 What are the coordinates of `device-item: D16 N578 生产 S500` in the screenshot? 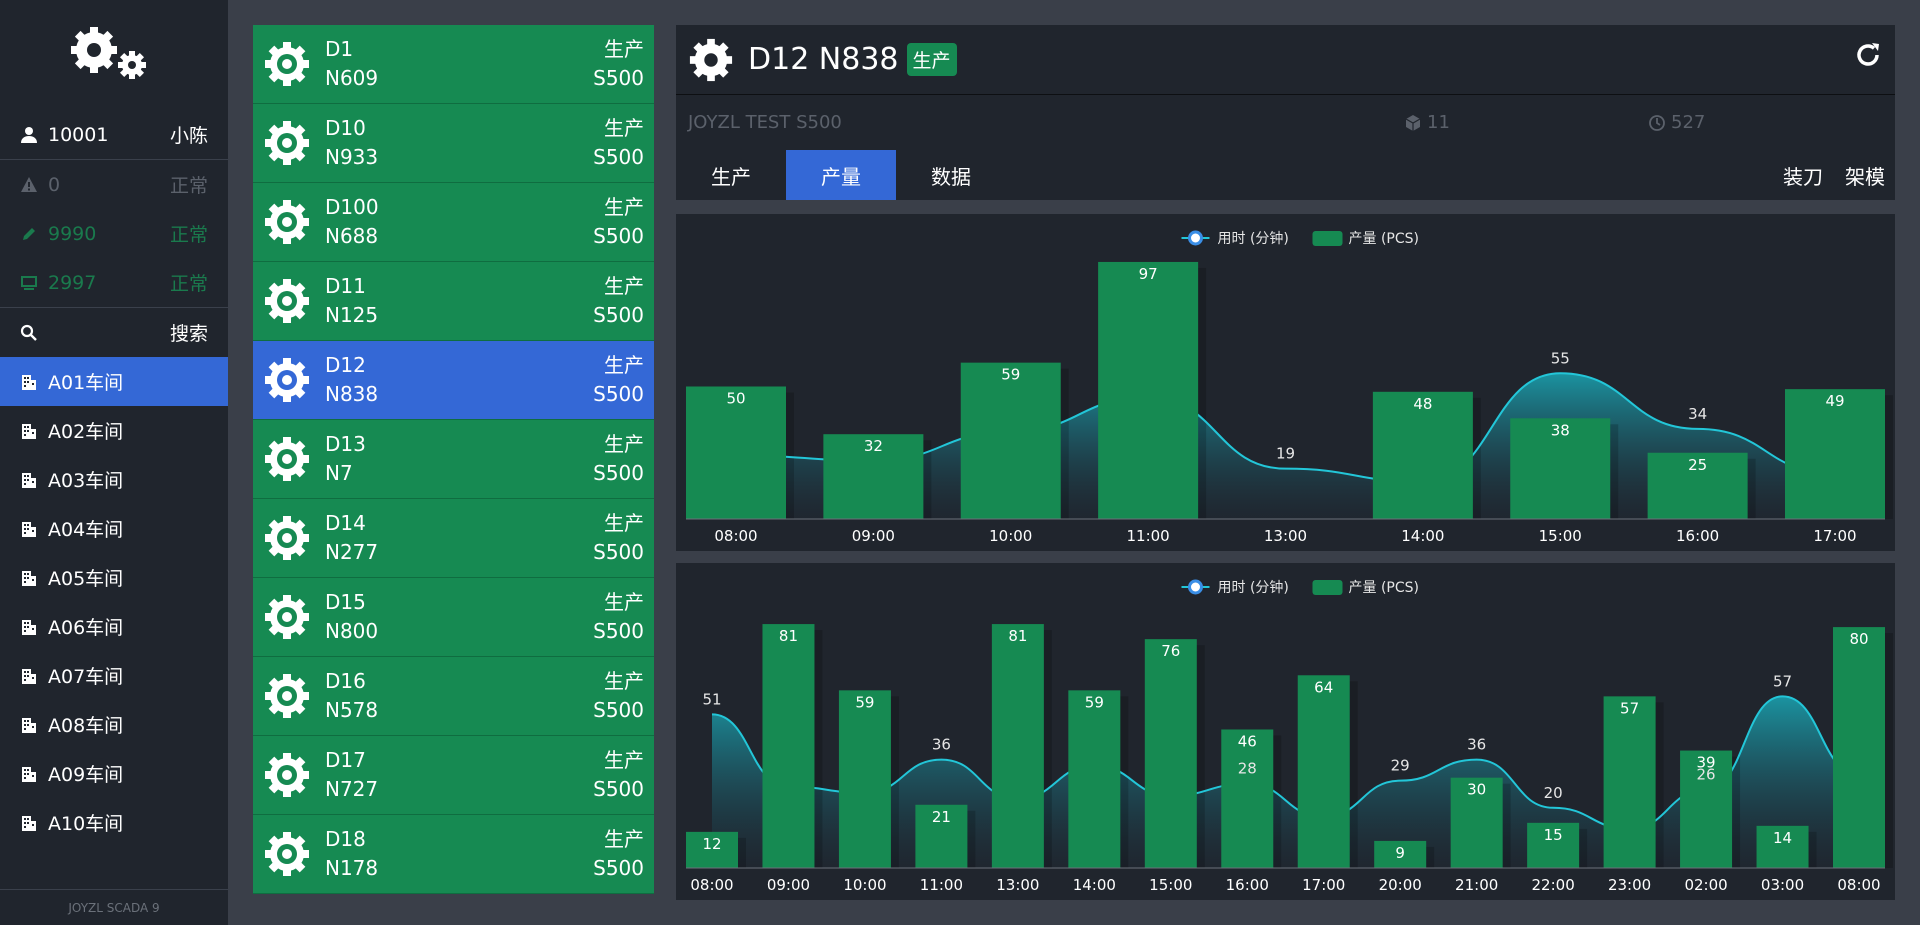 It's located at (453, 696).